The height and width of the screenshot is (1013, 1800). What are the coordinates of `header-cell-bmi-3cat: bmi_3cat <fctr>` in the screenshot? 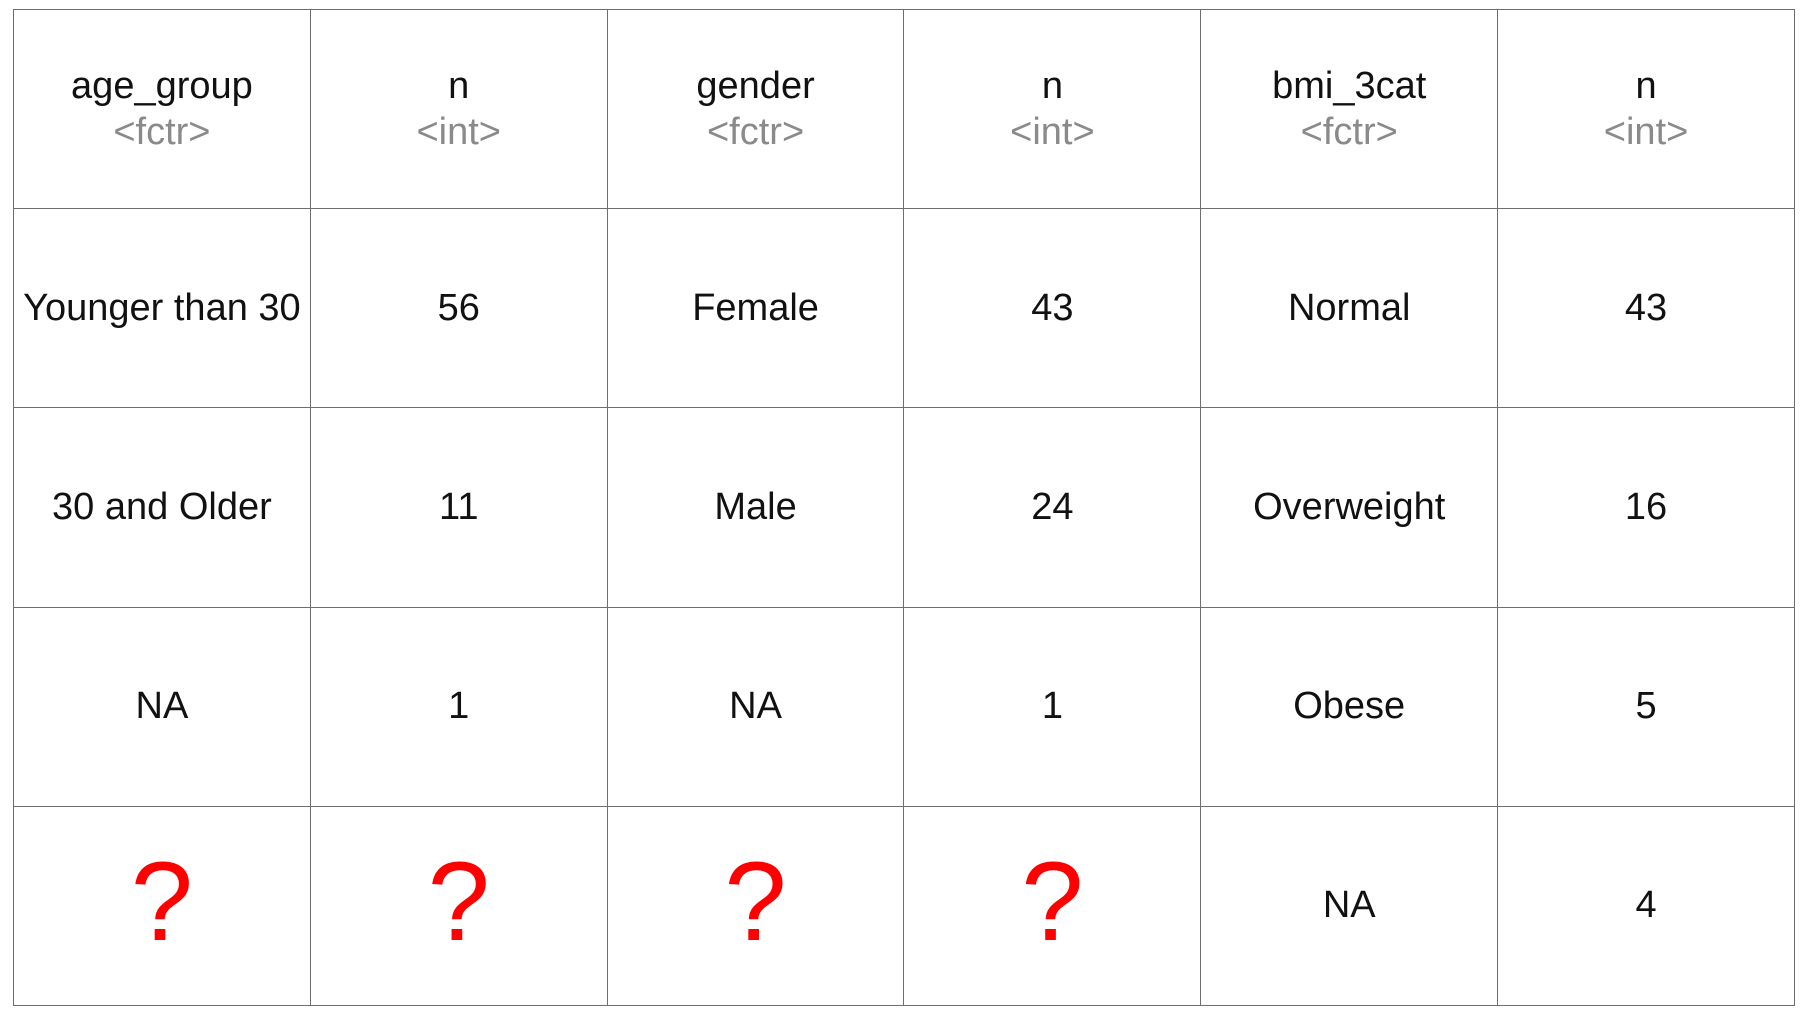 It's located at (1349, 109).